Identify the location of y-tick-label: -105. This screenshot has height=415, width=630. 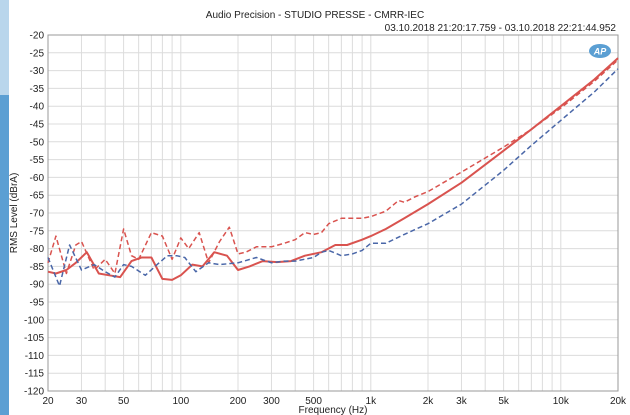
(34, 338).